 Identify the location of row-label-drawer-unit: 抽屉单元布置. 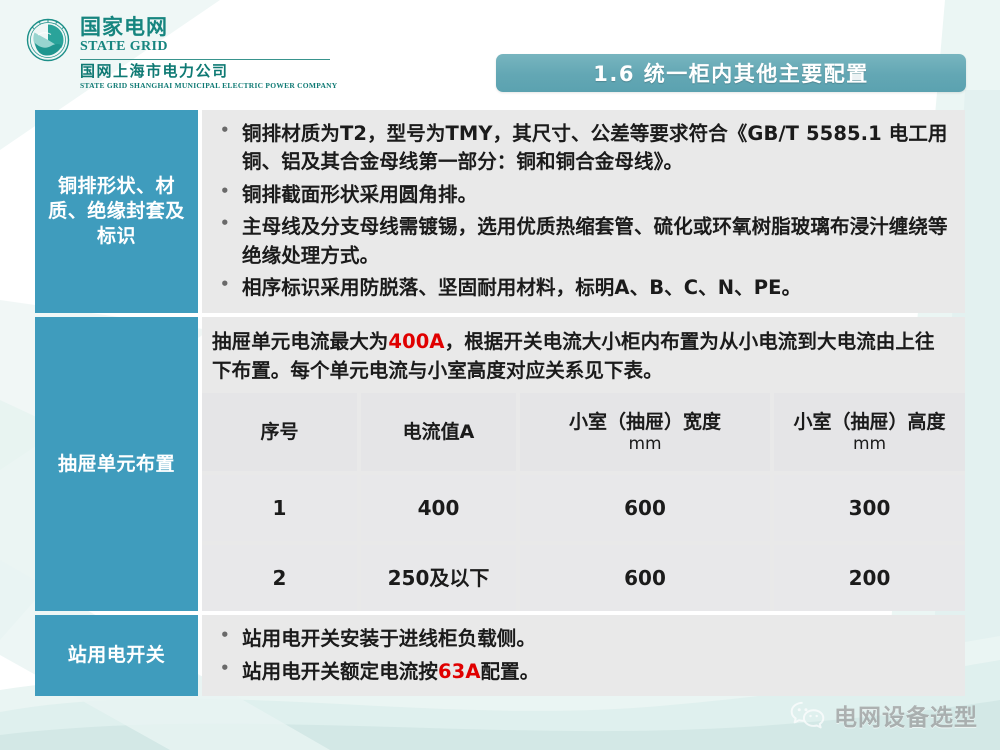
(116, 464).